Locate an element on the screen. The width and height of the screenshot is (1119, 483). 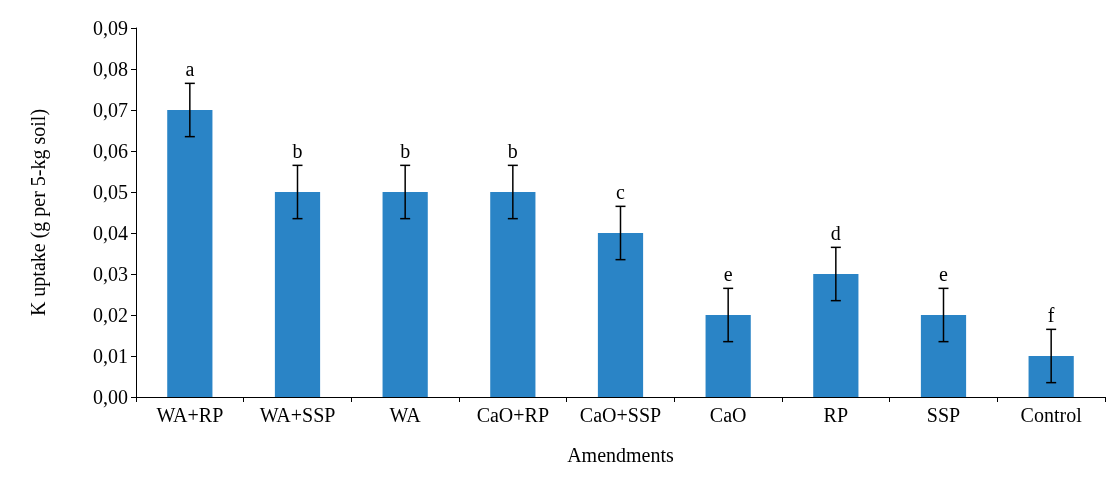
y-tick-label: 0,06 is located at coordinates (110, 151).